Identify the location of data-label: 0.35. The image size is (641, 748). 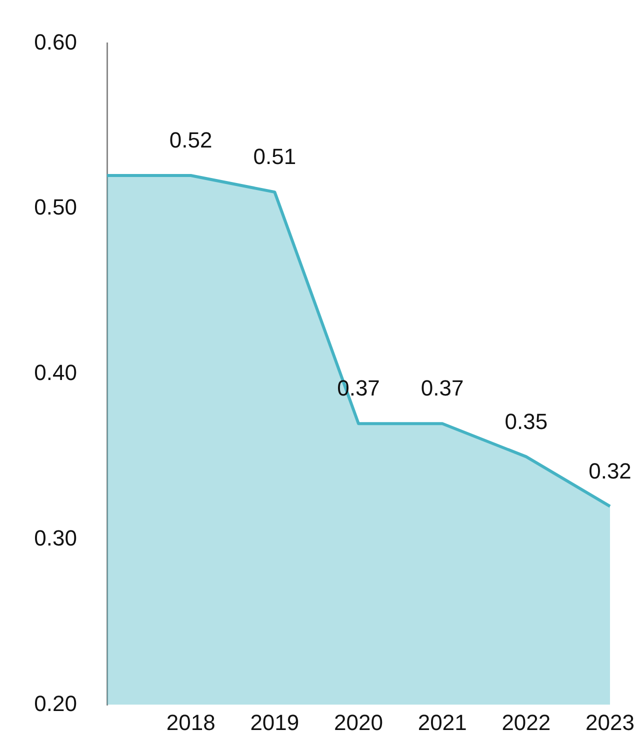
(526, 421).